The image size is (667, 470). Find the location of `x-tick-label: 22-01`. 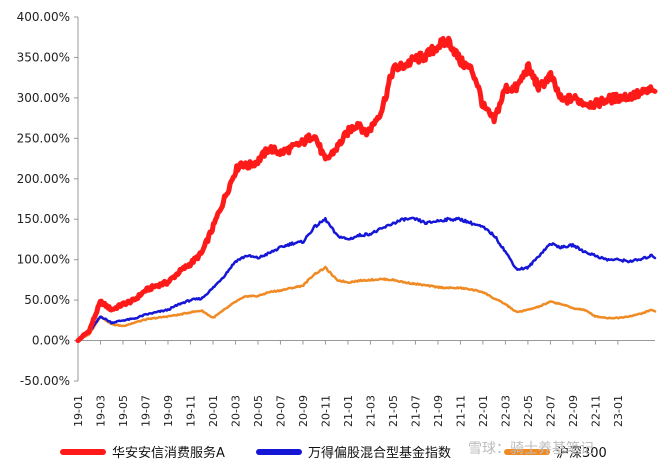

x-tick-label: 22-01 is located at coordinates (483, 411).